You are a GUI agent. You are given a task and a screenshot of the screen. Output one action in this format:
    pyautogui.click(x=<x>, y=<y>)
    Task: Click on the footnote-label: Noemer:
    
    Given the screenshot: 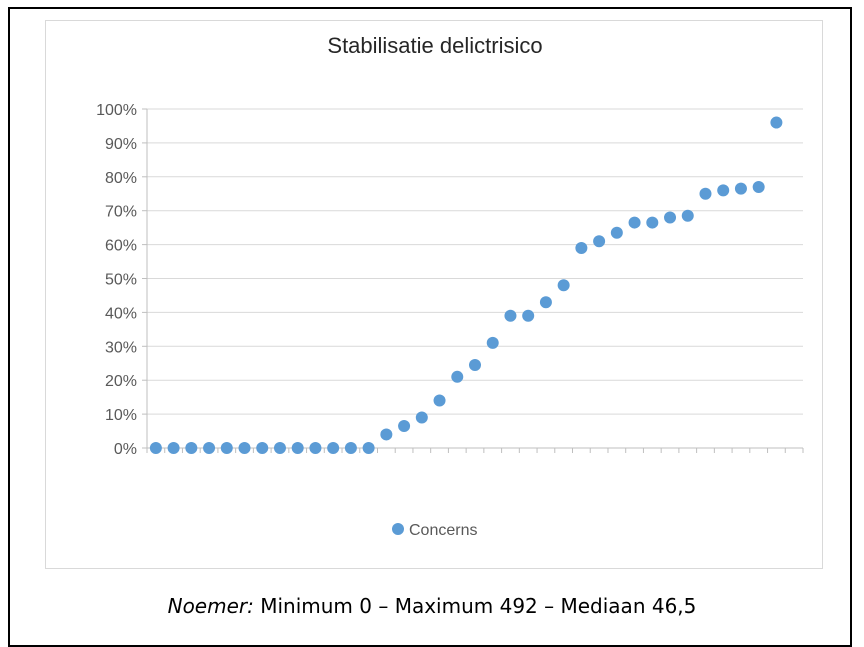 What is the action you would take?
    pyautogui.click(x=210, y=606)
    